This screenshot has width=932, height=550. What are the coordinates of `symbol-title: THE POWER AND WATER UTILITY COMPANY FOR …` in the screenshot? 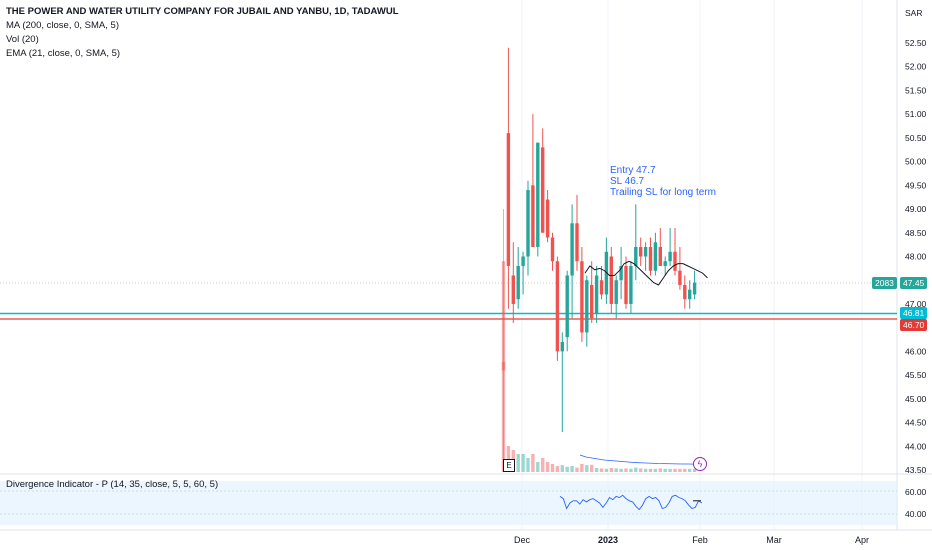 It's located at (202, 11).